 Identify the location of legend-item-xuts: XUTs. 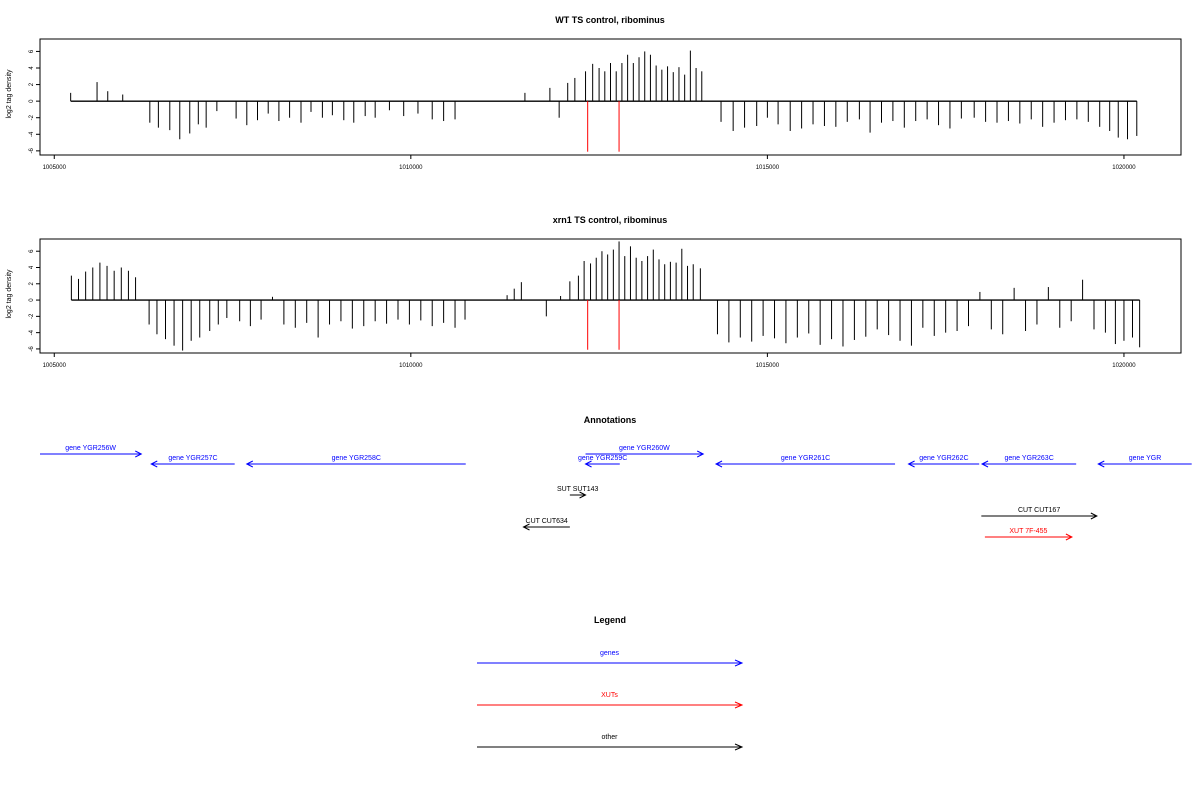
(610, 700).